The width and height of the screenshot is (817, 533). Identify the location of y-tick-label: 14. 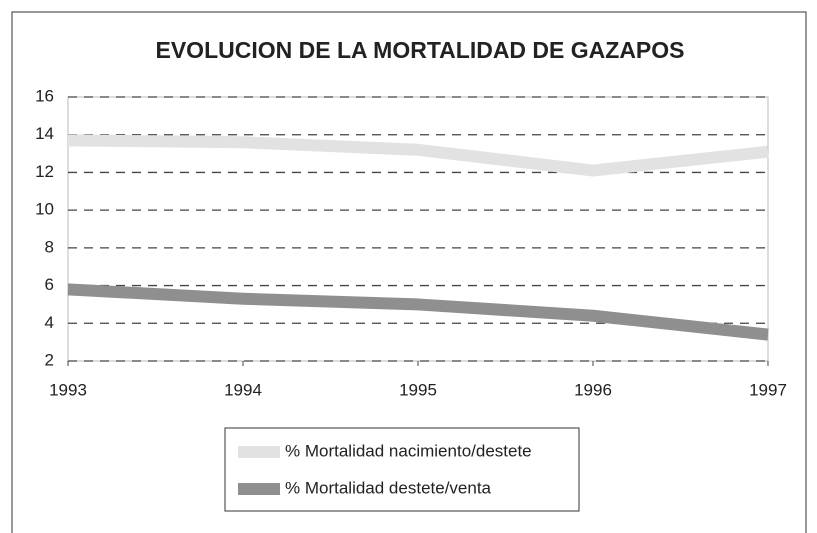
(44, 133).